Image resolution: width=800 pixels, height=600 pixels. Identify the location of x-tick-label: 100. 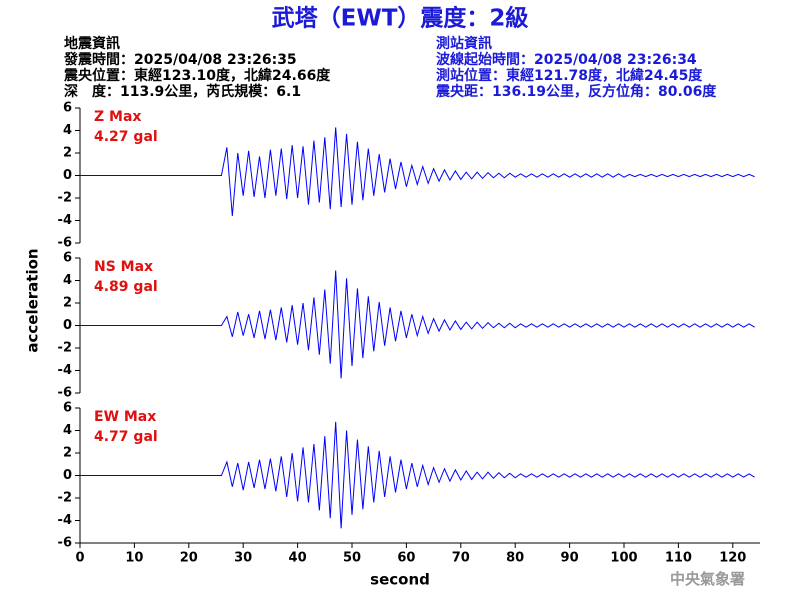
(623, 558).